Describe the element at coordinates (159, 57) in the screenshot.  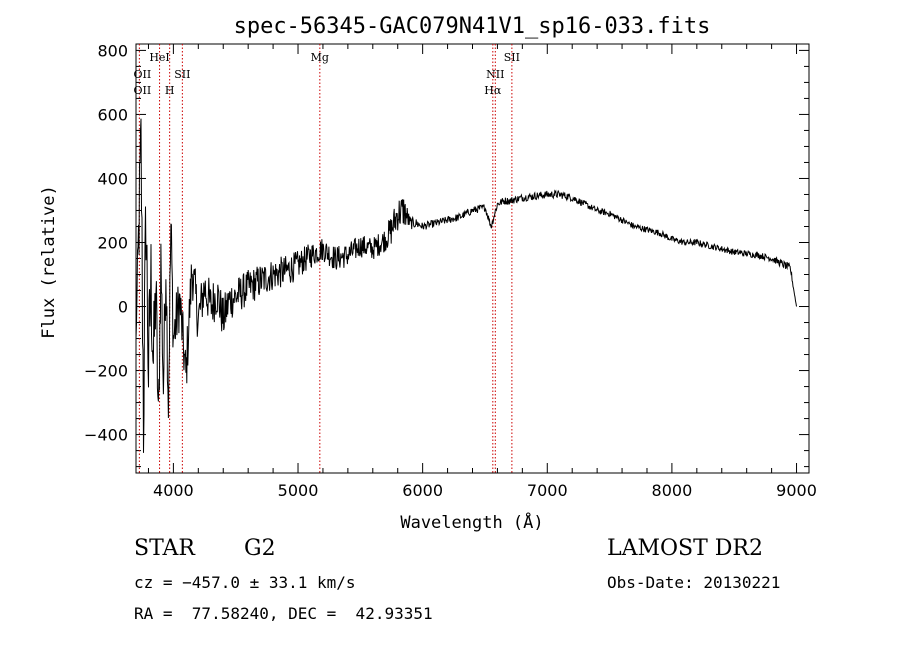
I see `line-marker-label: HeI` at that location.